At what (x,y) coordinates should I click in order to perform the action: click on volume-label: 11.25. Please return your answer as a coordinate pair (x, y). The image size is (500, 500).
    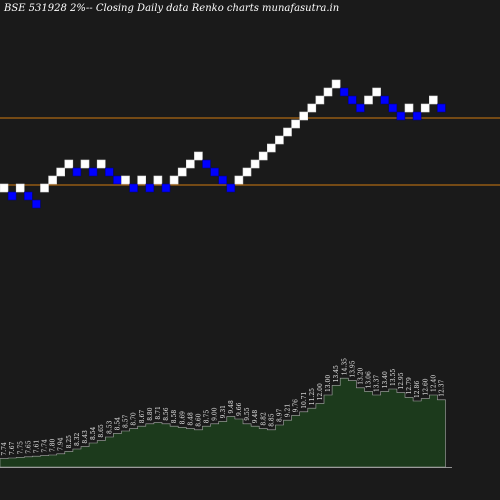
    Looking at the image, I should click on (312, 396).